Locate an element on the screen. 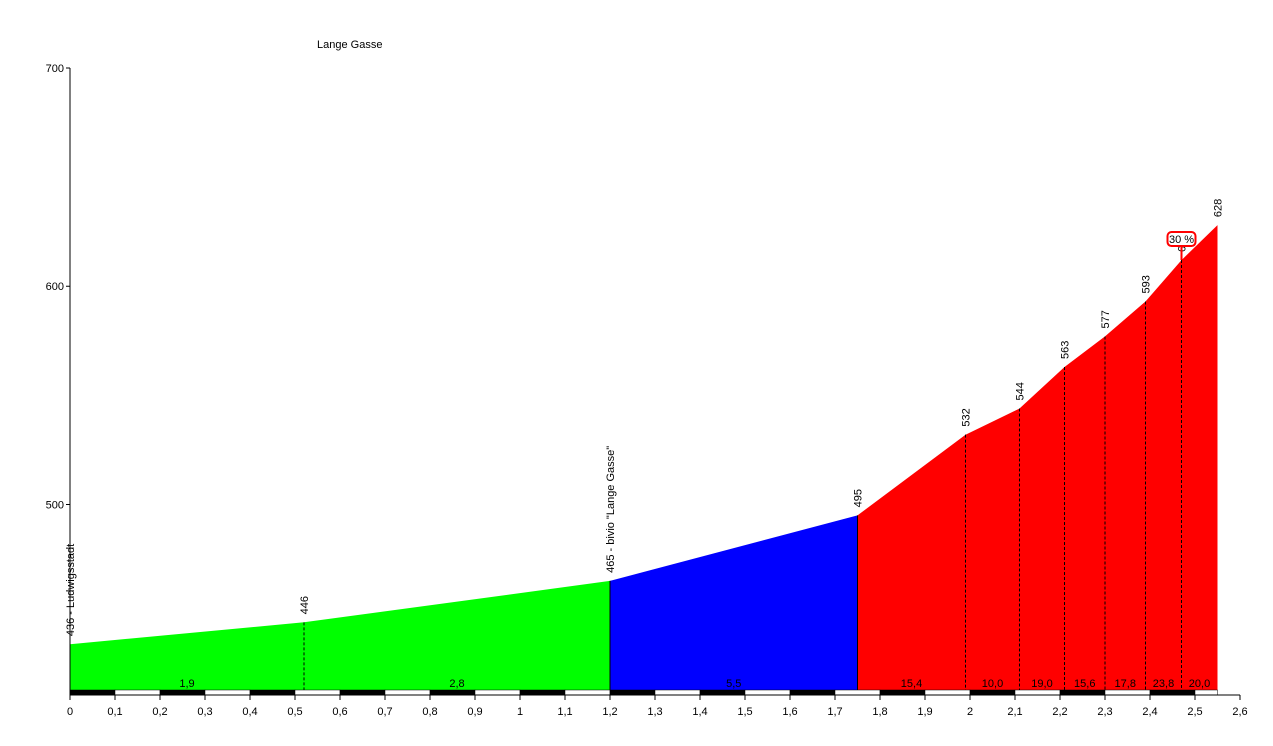 The image size is (1273, 746). gradient-label: 20,0 is located at coordinates (1199, 684).